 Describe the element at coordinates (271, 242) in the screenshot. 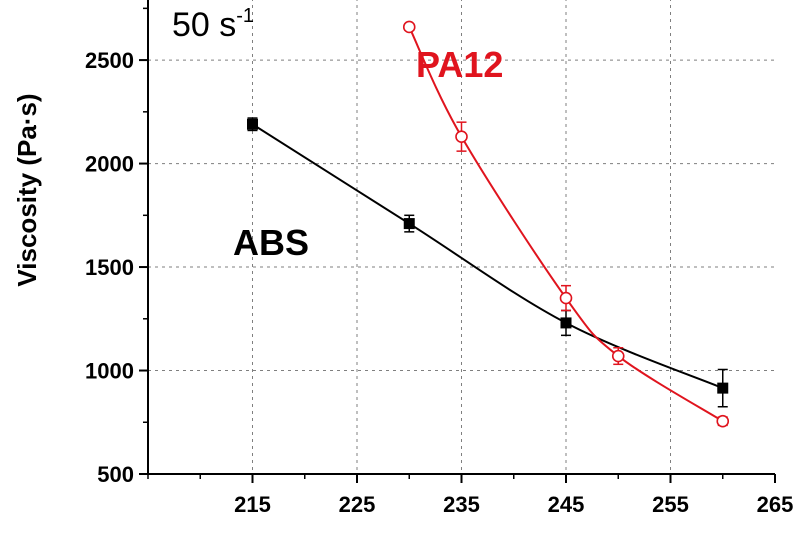

I see `series-label-abs: ABS` at that location.